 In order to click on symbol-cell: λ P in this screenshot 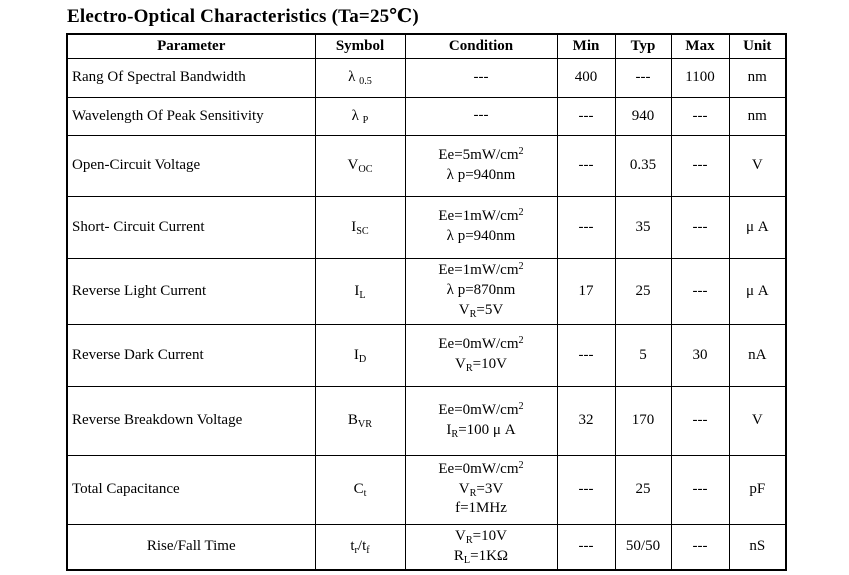, I will do `click(360, 116)`.